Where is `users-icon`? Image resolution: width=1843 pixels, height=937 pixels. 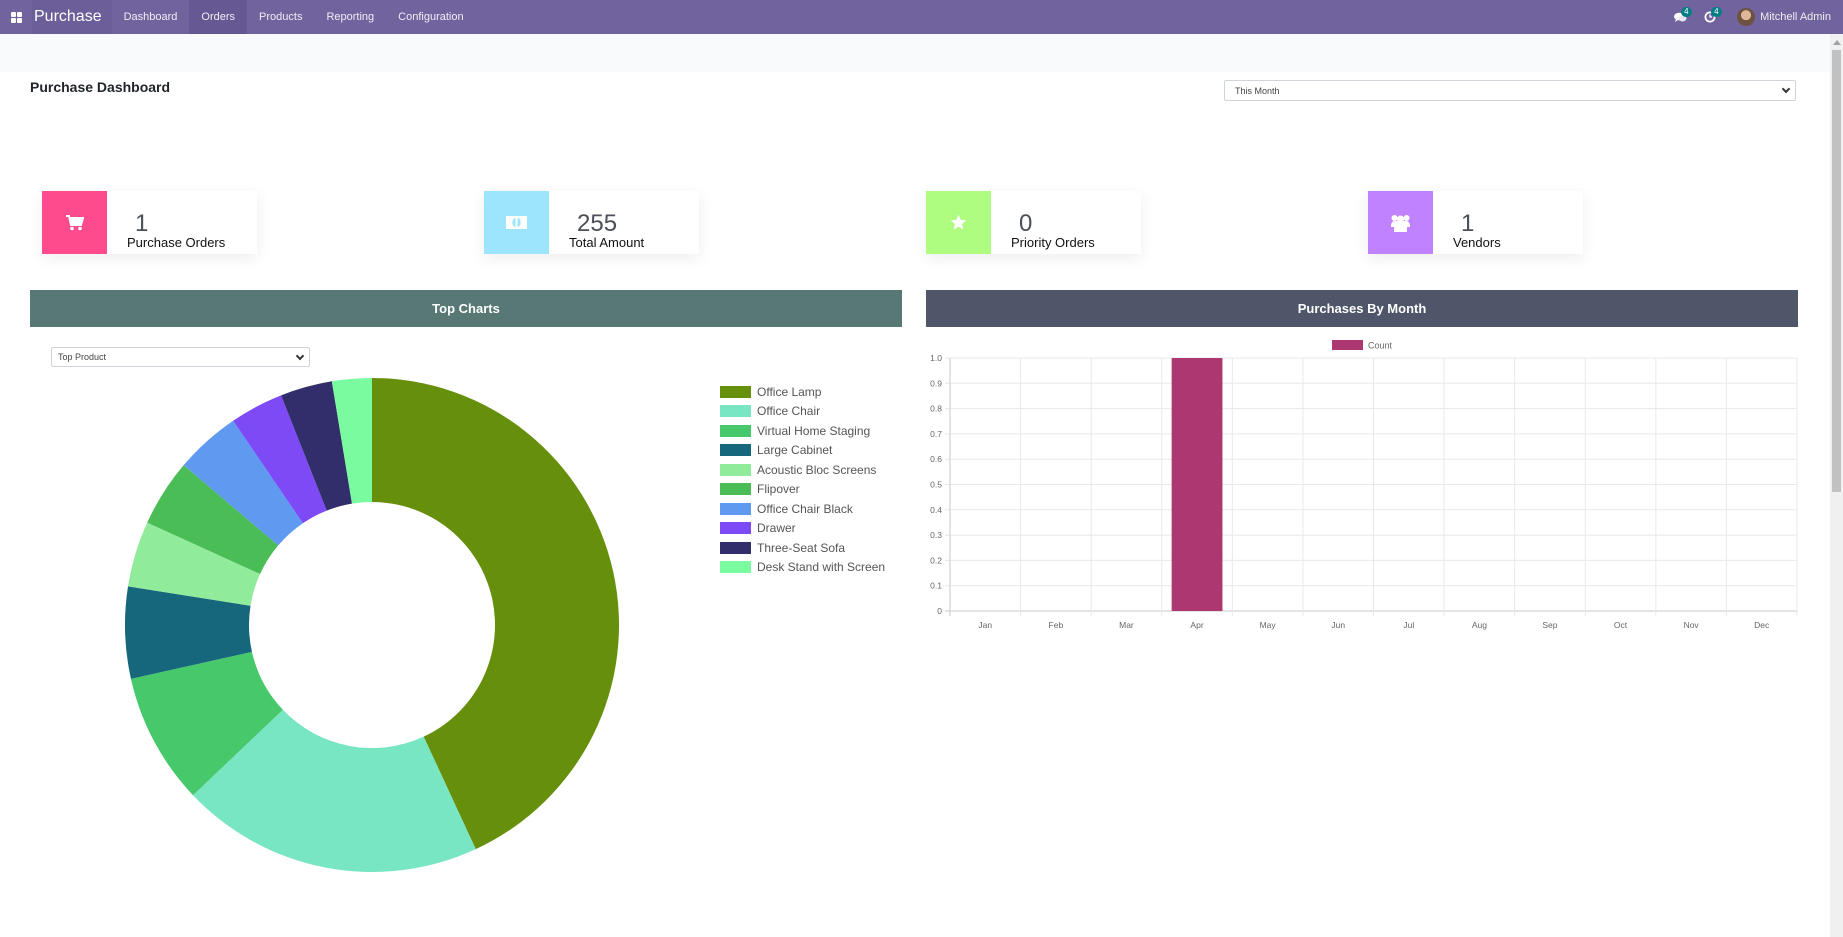
users-icon is located at coordinates (1400, 223).